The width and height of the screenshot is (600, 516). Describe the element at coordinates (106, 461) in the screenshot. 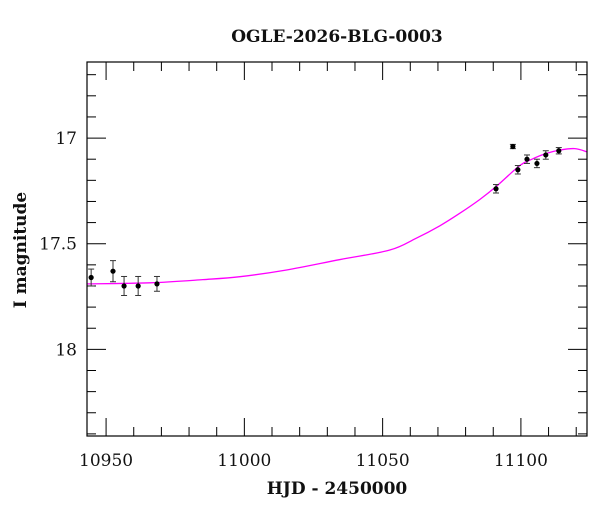

I see `x-tick-label: 10950` at that location.